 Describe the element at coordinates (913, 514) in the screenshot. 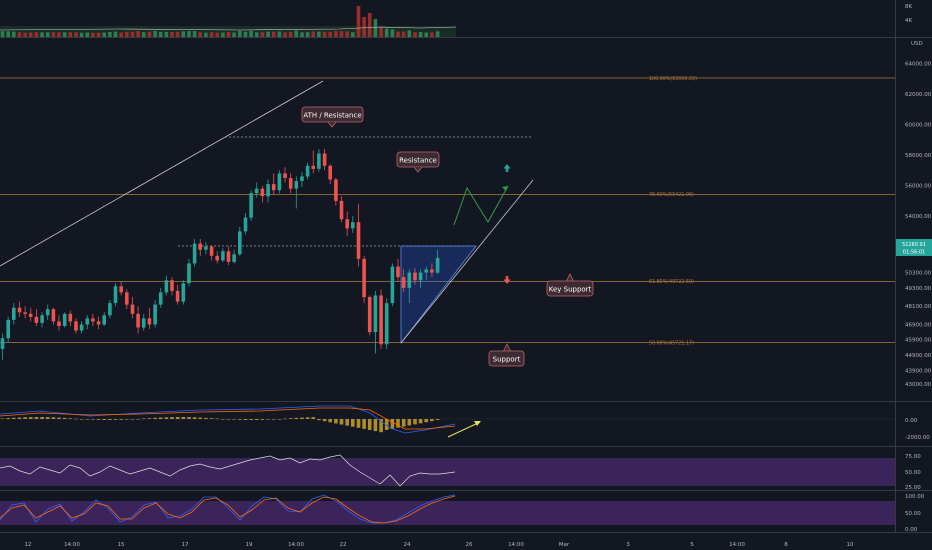

I see `stoch-tick-label: 50.00` at that location.